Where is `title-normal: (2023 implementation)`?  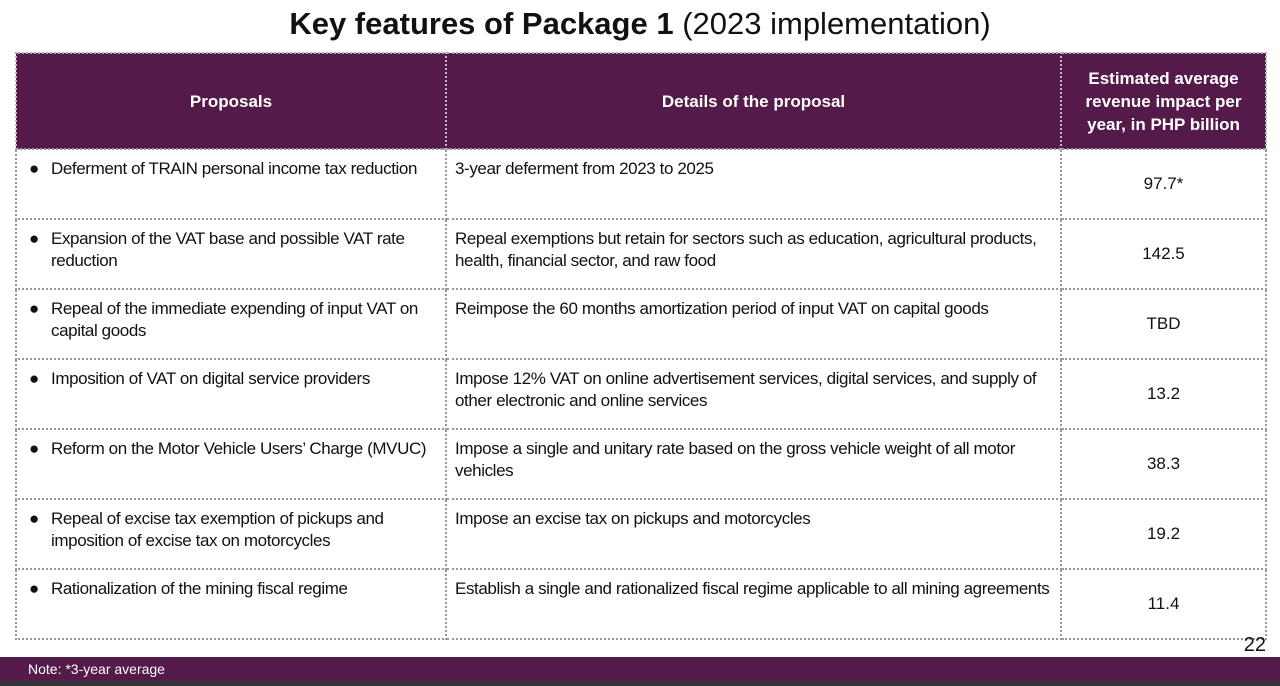
title-normal: (2023 implementation) is located at coordinates (836, 23).